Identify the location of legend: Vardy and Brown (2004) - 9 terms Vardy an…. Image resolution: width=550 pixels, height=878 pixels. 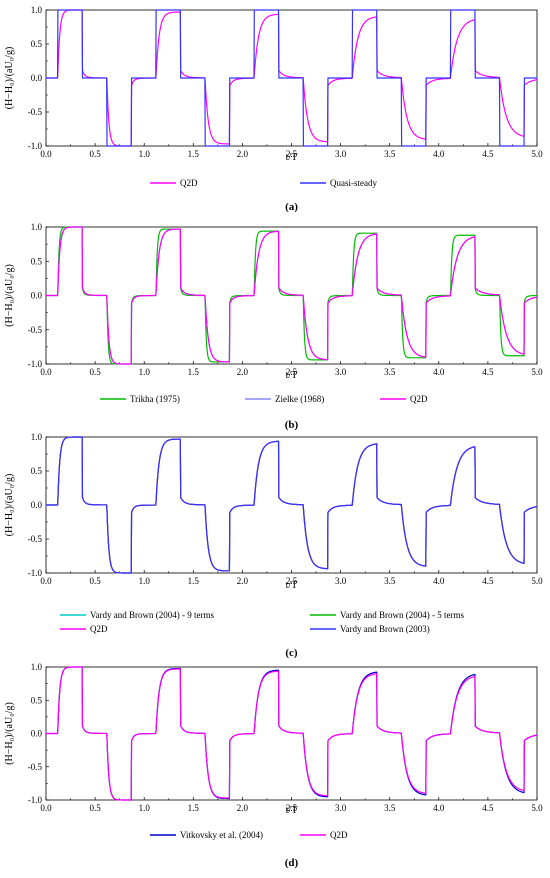
(262, 622).